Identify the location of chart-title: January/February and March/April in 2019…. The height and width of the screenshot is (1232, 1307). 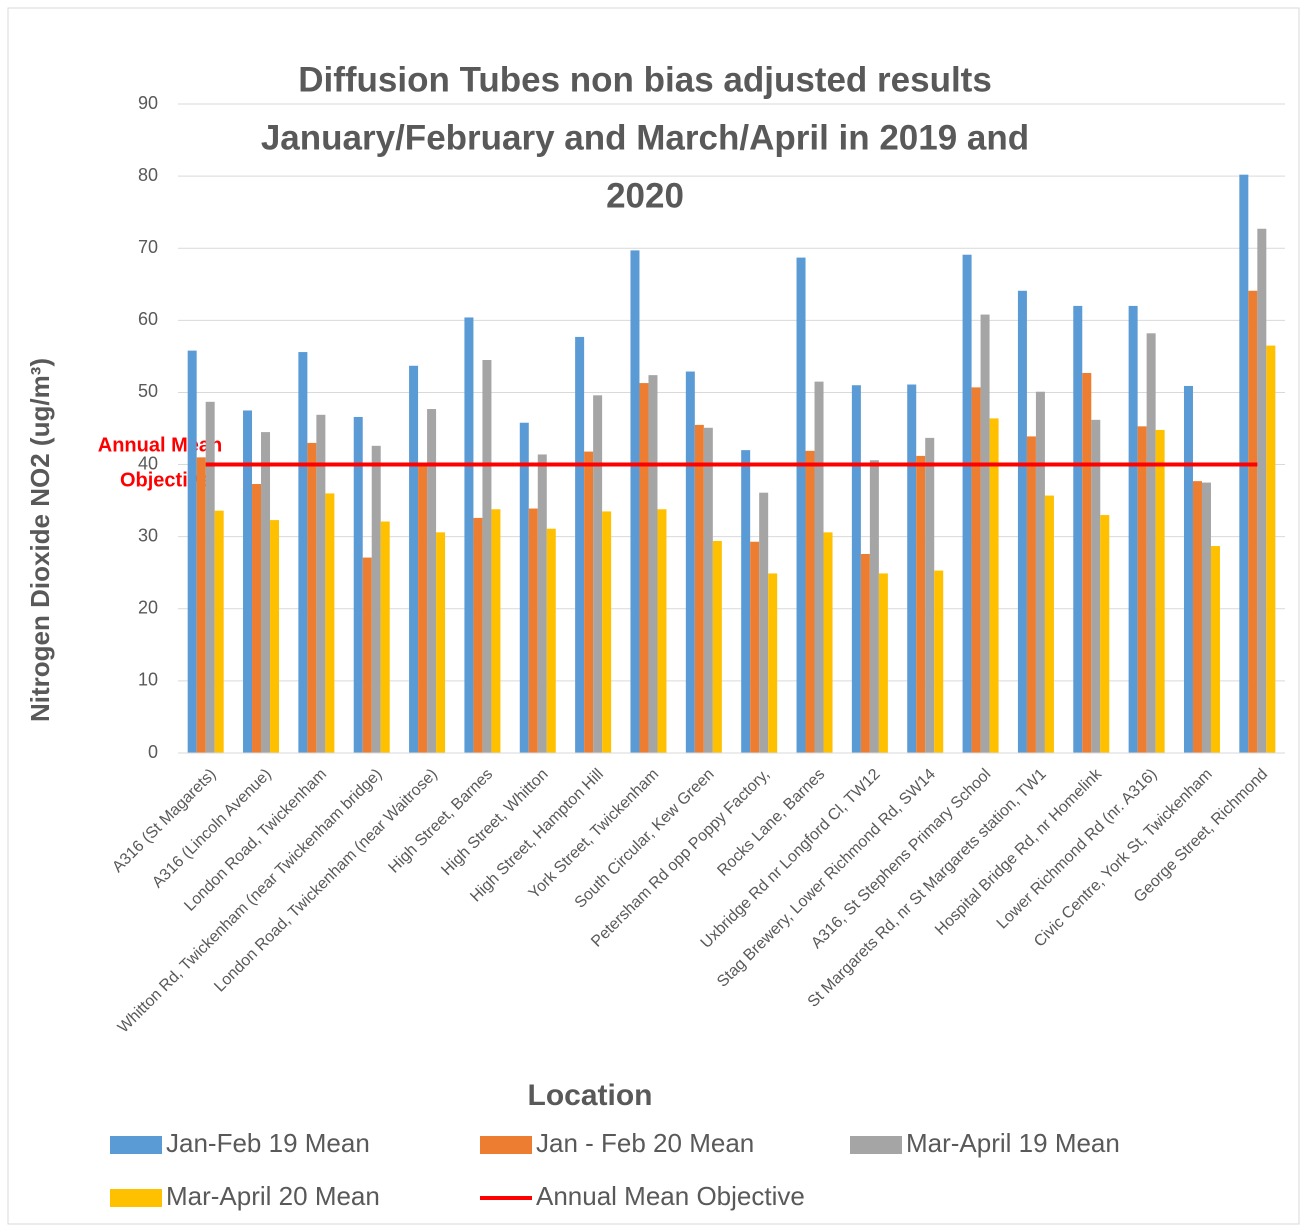
(645, 137).